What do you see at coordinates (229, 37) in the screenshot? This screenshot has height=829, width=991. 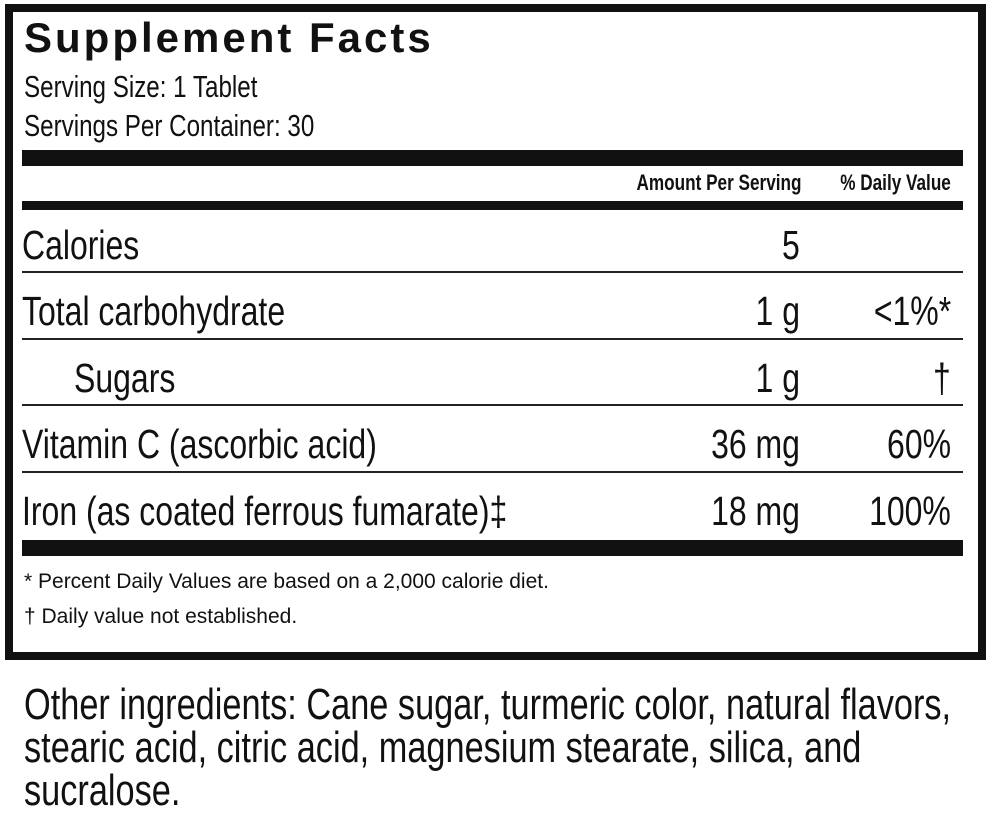 I see `panel-title: Supplement Facts` at bounding box center [229, 37].